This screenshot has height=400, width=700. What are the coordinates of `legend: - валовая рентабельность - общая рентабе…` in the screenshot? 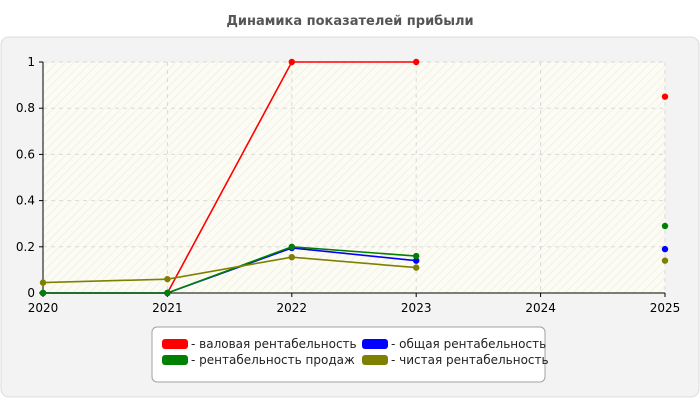 It's located at (350, 354).